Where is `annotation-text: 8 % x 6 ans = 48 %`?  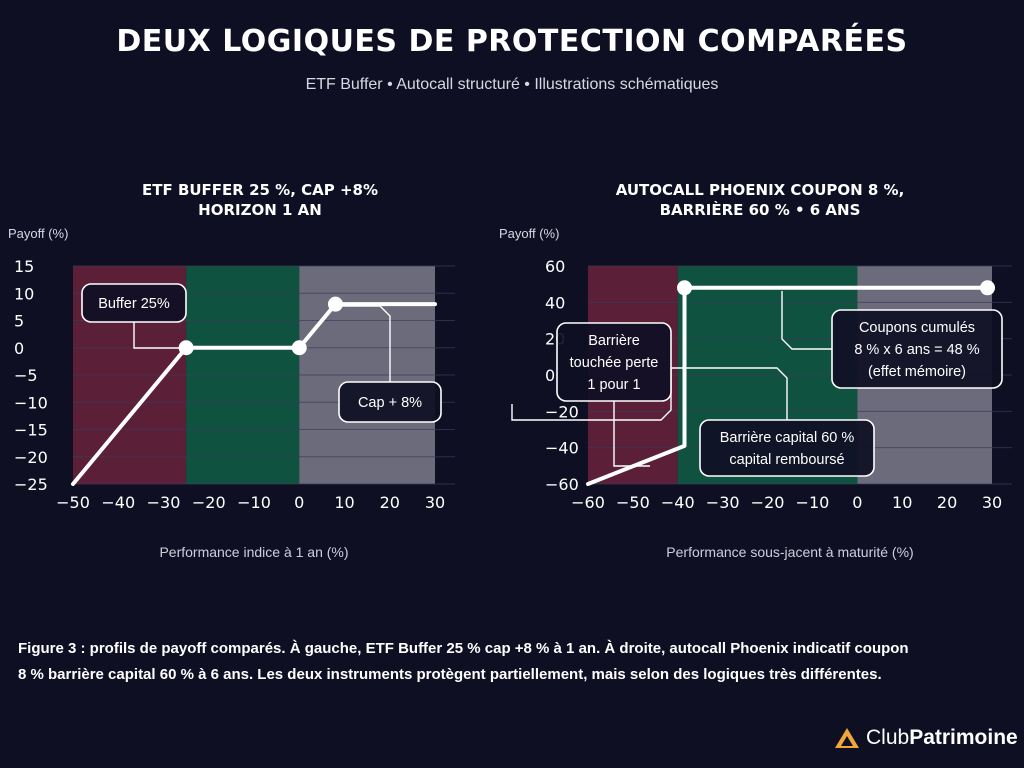 annotation-text: 8 % x 6 ans = 48 % is located at coordinates (916, 350).